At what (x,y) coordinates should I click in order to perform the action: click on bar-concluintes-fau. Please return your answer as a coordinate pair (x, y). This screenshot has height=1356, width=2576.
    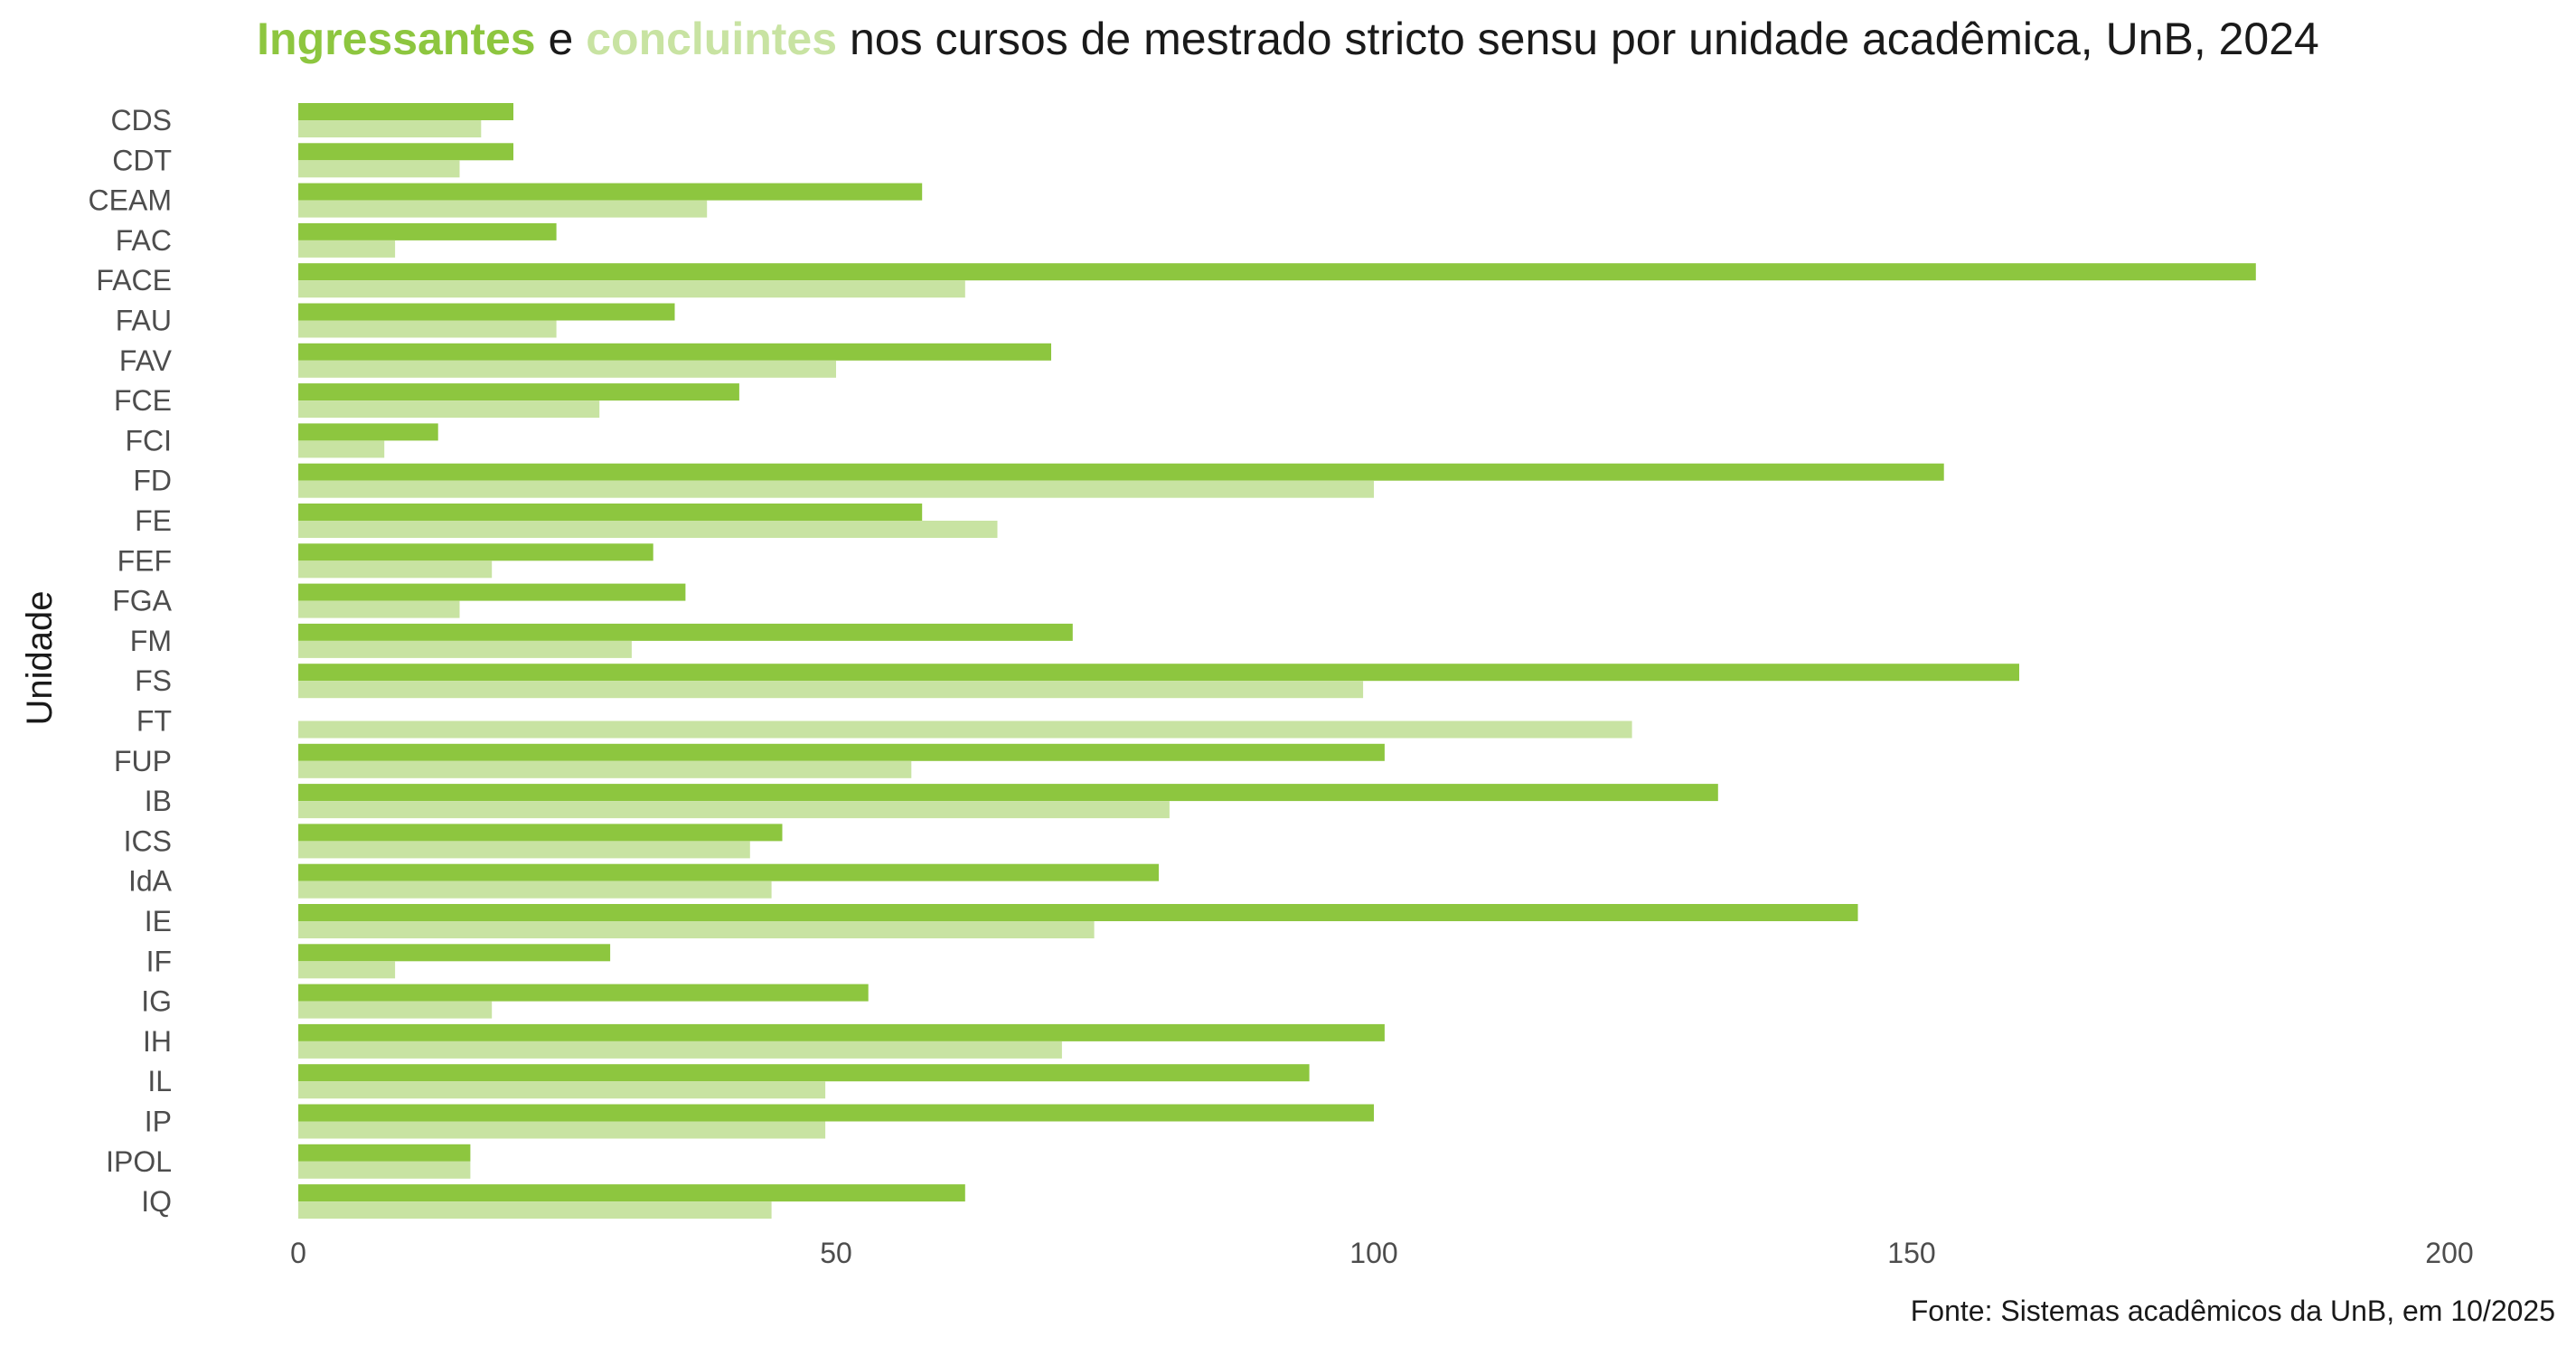
    Looking at the image, I should click on (428, 329).